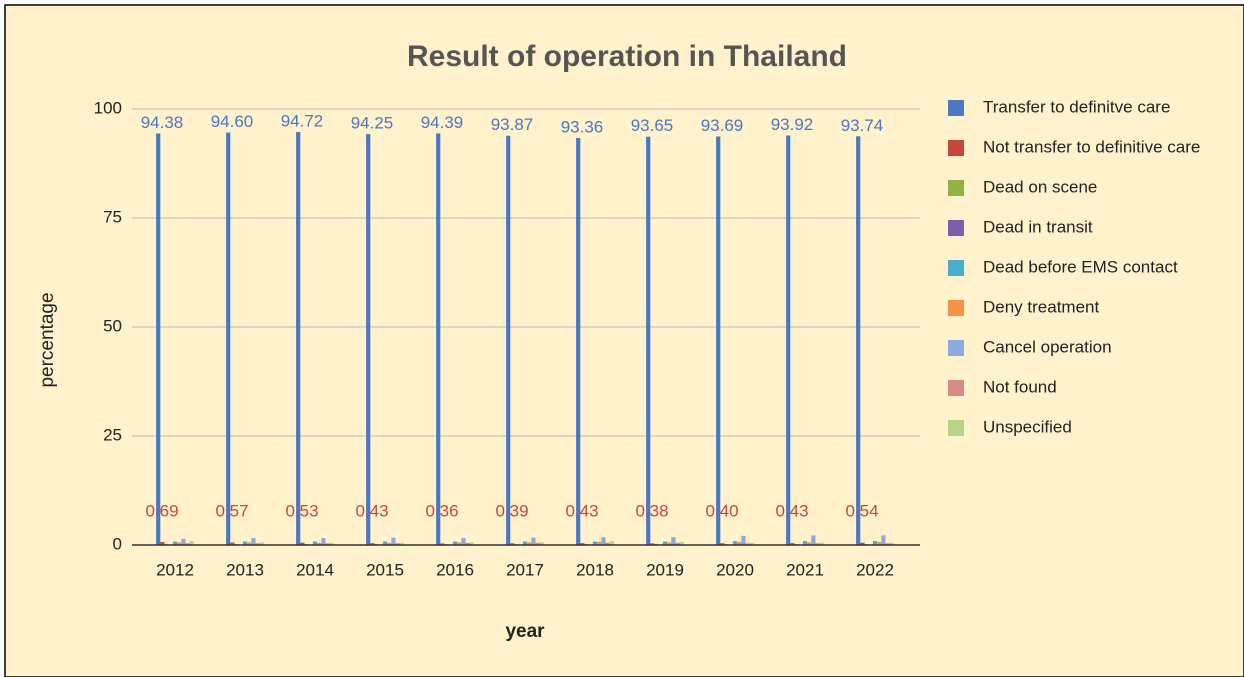  What do you see at coordinates (1020, 386) in the screenshot?
I see `legend-label: Not found` at bounding box center [1020, 386].